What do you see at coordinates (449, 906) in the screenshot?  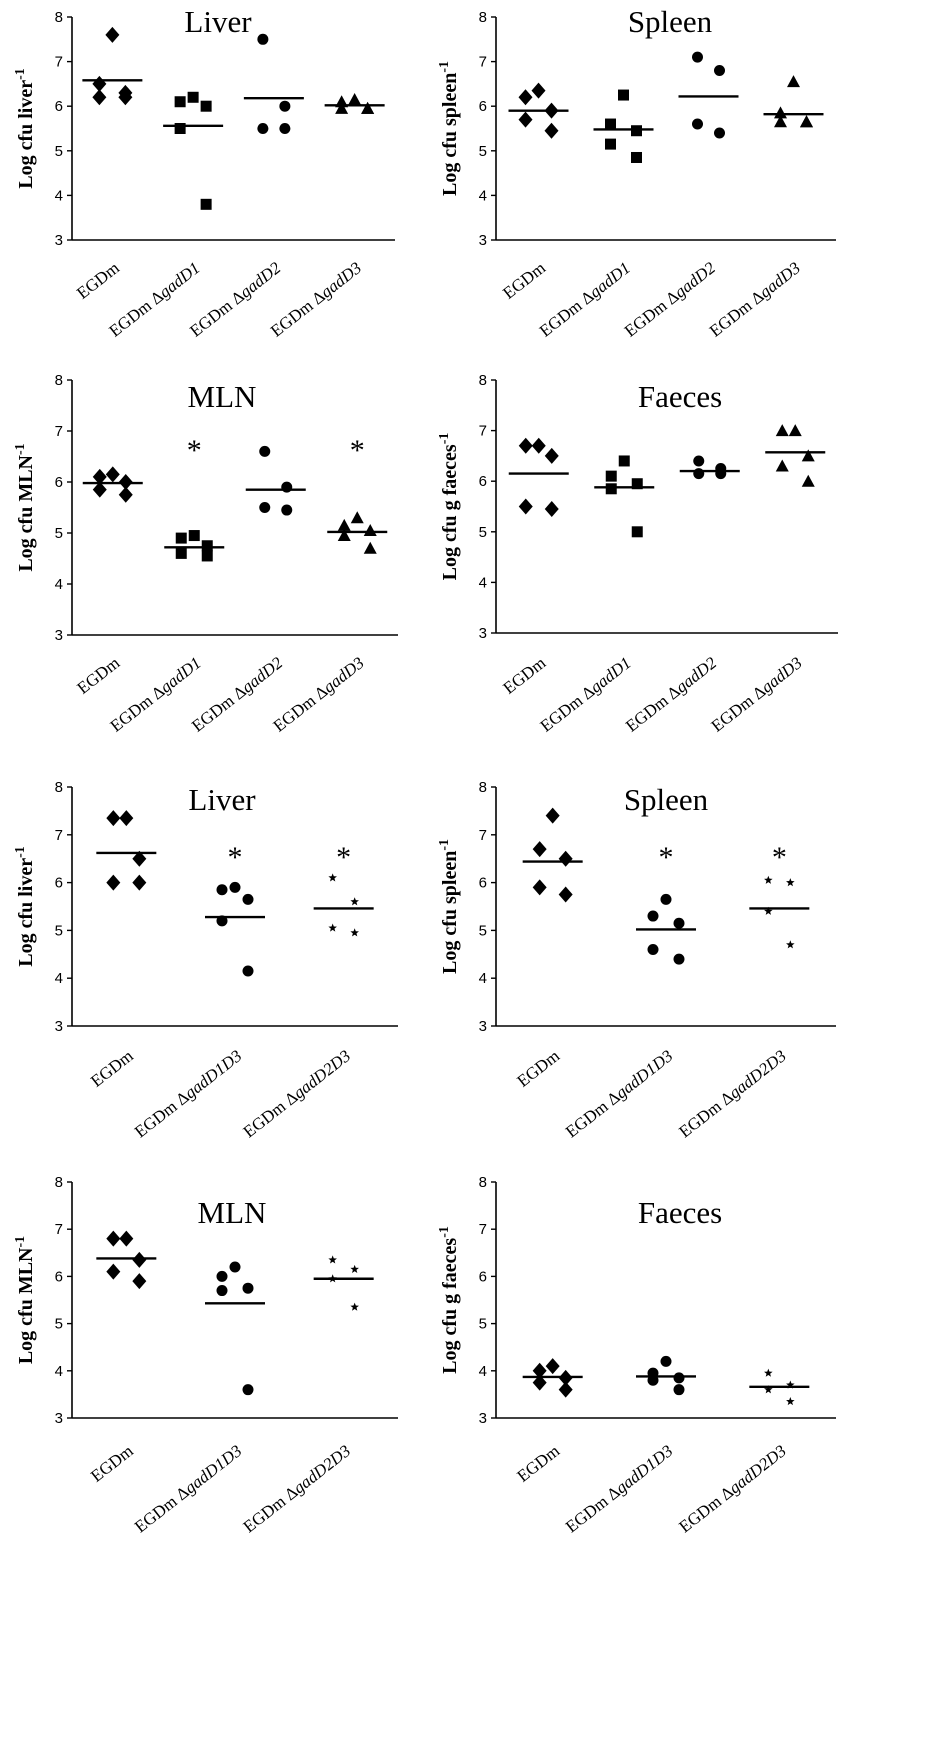 I see `y-axis-label: Log cfu spleen-1` at bounding box center [449, 906].